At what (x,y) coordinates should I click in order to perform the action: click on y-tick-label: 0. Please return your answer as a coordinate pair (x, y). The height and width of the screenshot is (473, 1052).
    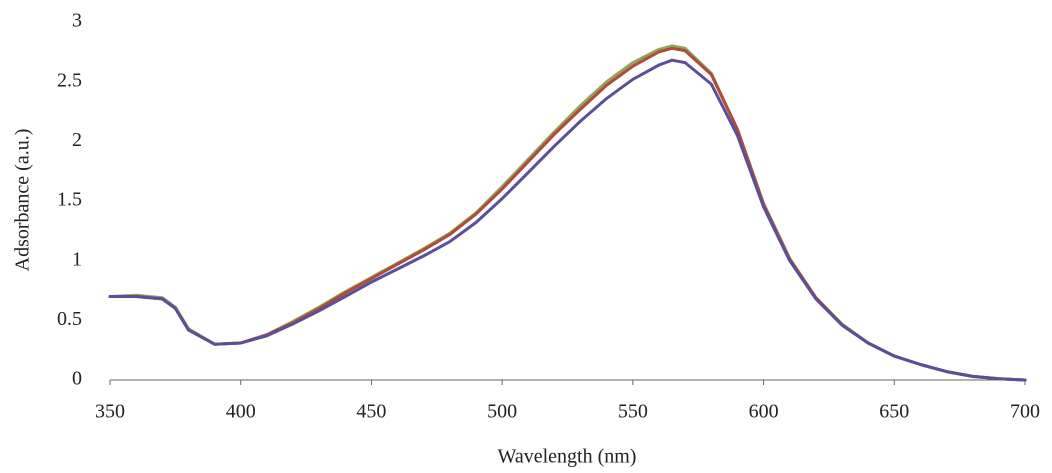
    Looking at the image, I should click on (77, 379).